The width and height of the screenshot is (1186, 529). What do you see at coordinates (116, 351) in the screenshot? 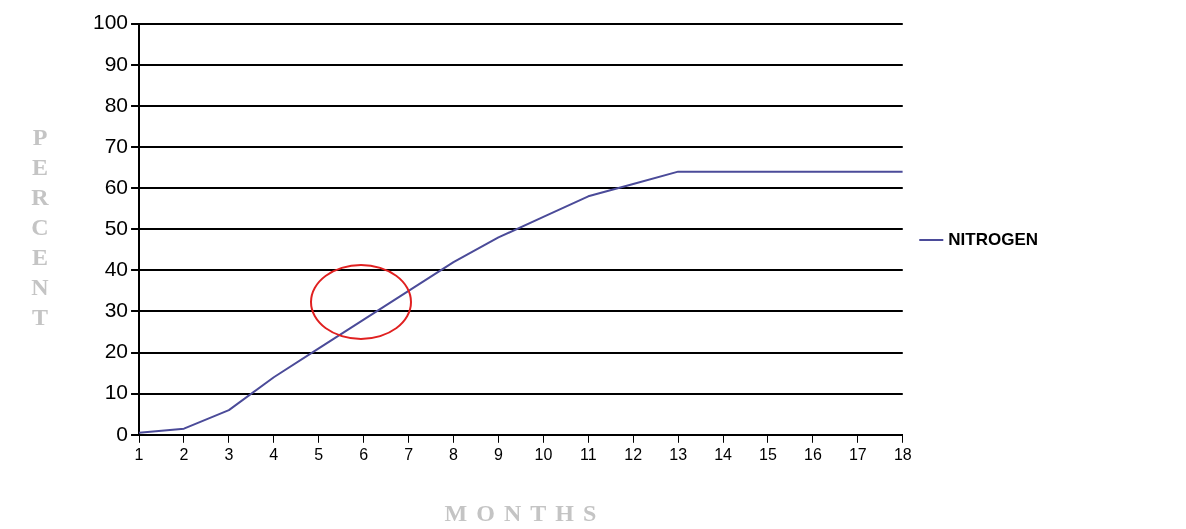
I see `y-tick-label: 20` at bounding box center [116, 351].